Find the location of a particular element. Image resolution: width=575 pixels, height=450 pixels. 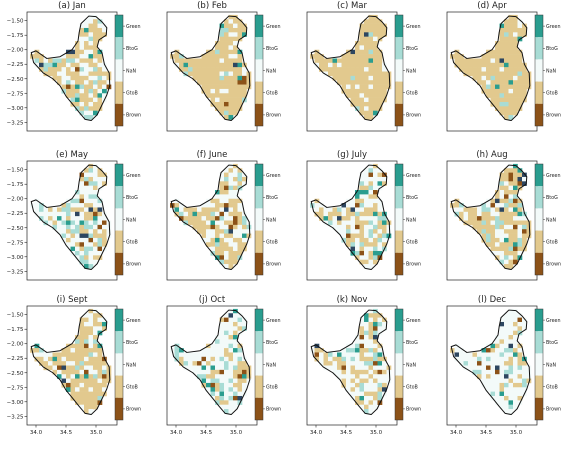

x-tick-label: 34.5 is located at coordinates (66, 433).